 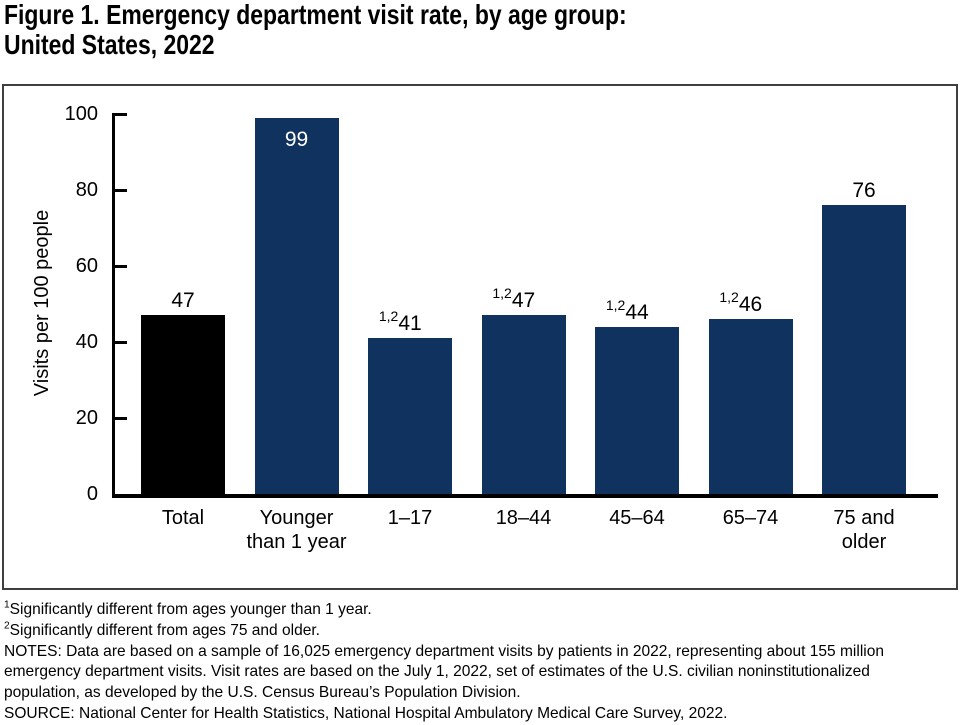 I want to click on bar-value-label: 1,2 47, so click(x=524, y=299).